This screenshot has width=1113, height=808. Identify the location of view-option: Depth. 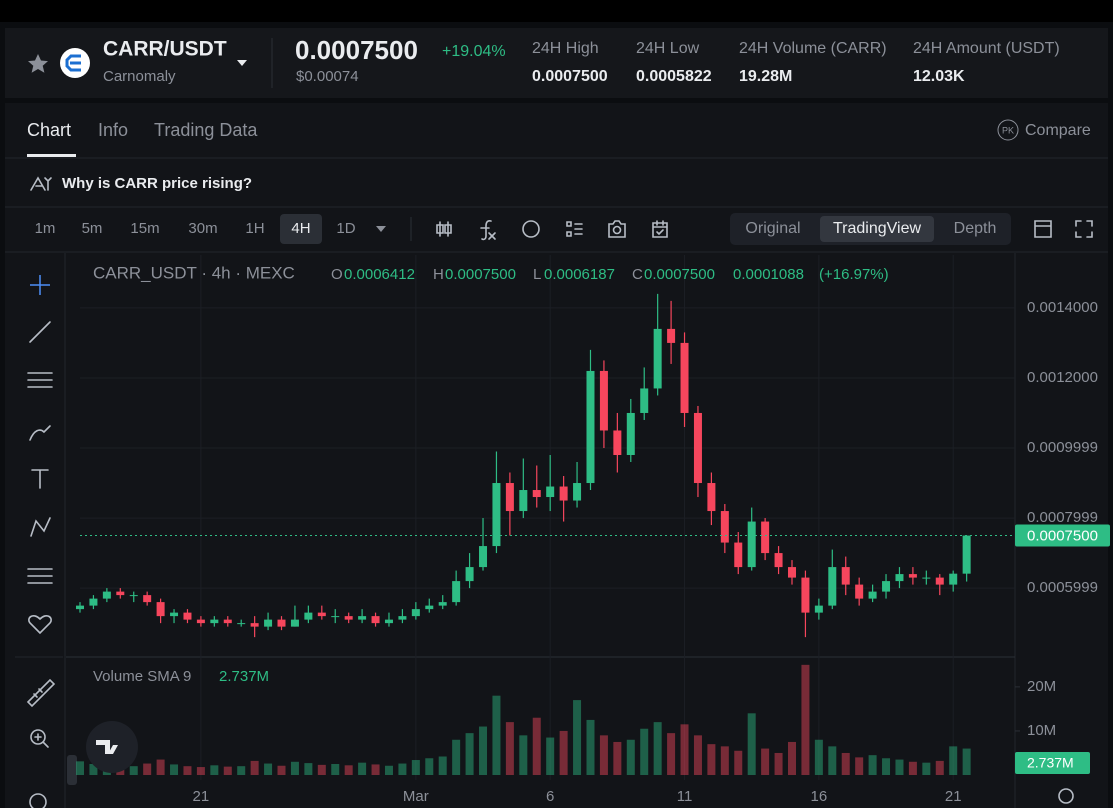
(975, 228).